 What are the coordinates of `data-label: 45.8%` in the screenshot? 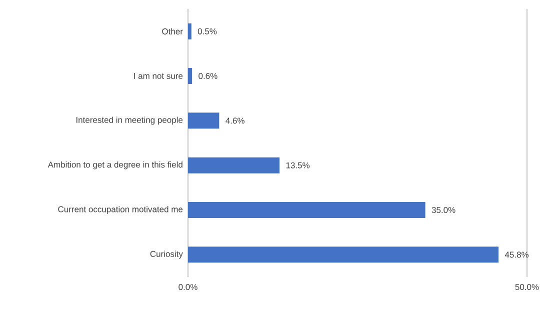 It's located at (516, 255).